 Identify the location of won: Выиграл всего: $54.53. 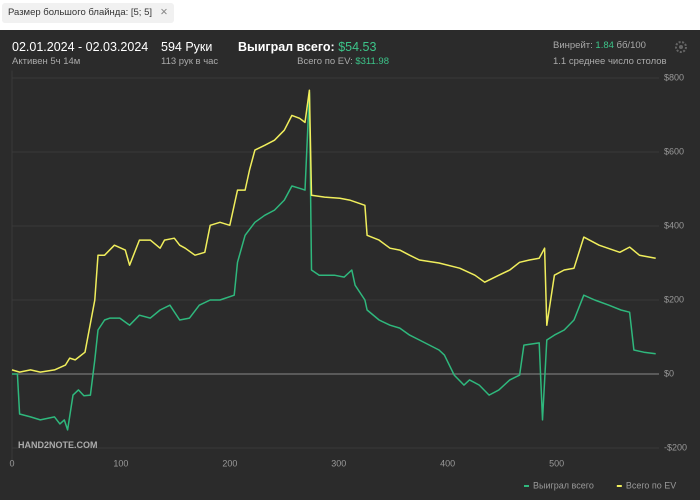
(307, 47).